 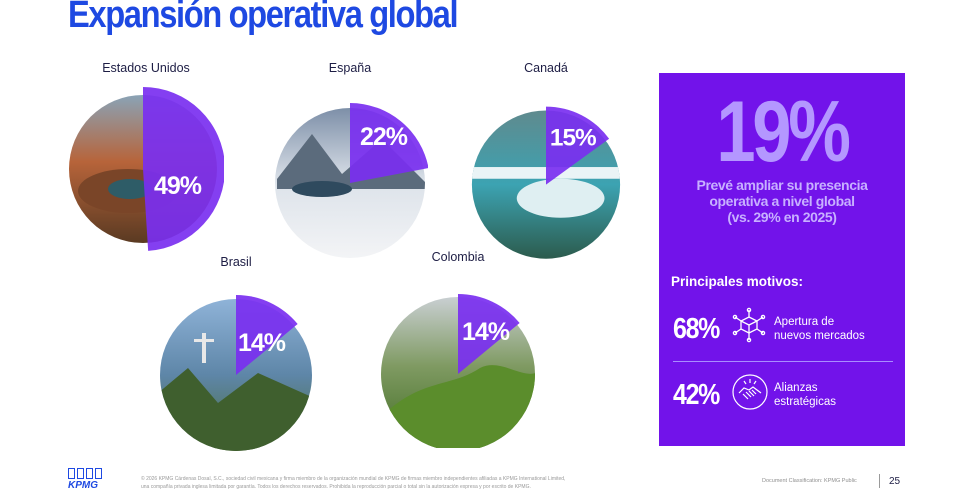 I want to click on motive-line: Apertura de, so click(x=804, y=322).